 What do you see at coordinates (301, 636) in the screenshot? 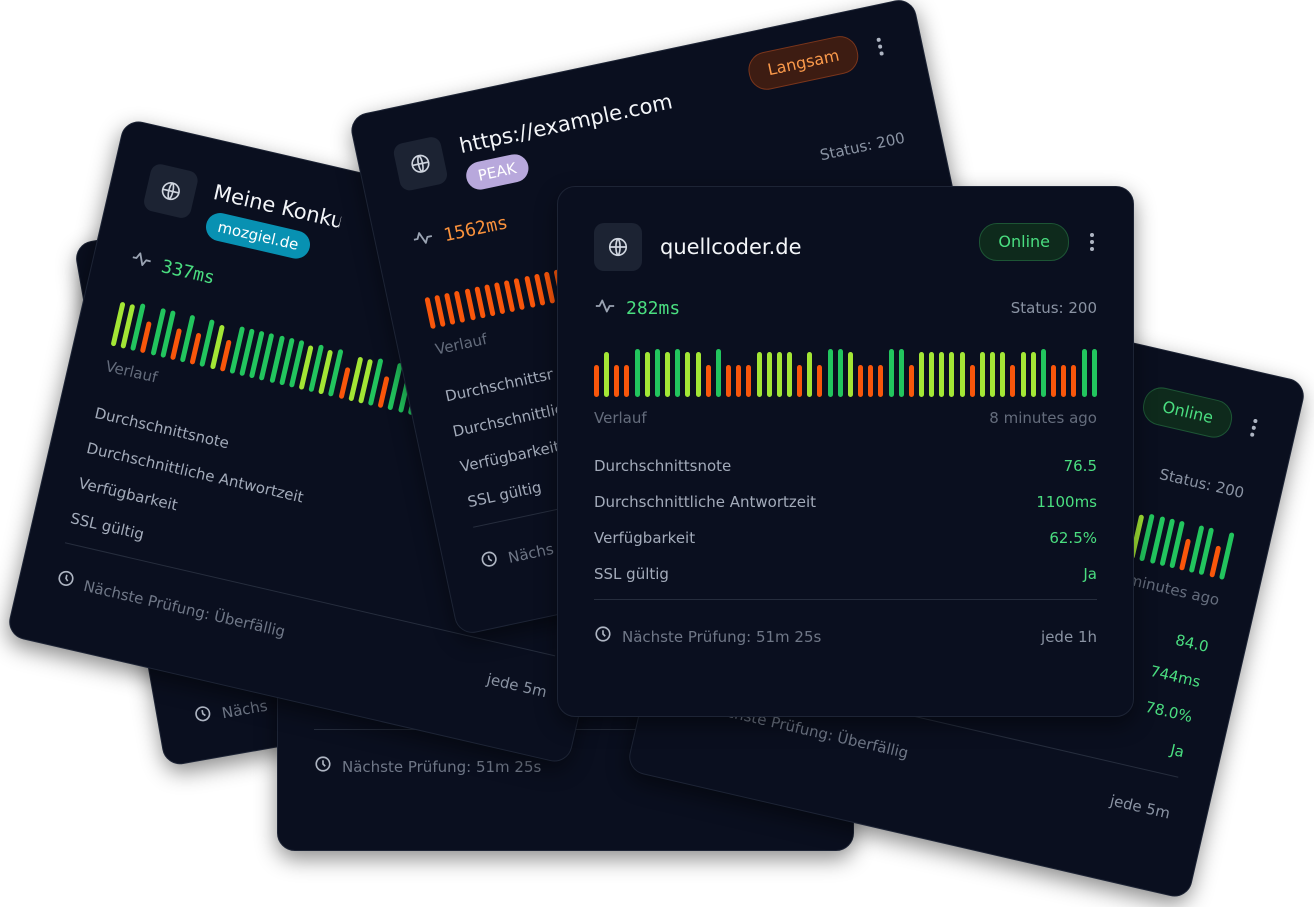
I see `card-footer: Nächste Prüfung: Überfällig jede 5m` at bounding box center [301, 636].